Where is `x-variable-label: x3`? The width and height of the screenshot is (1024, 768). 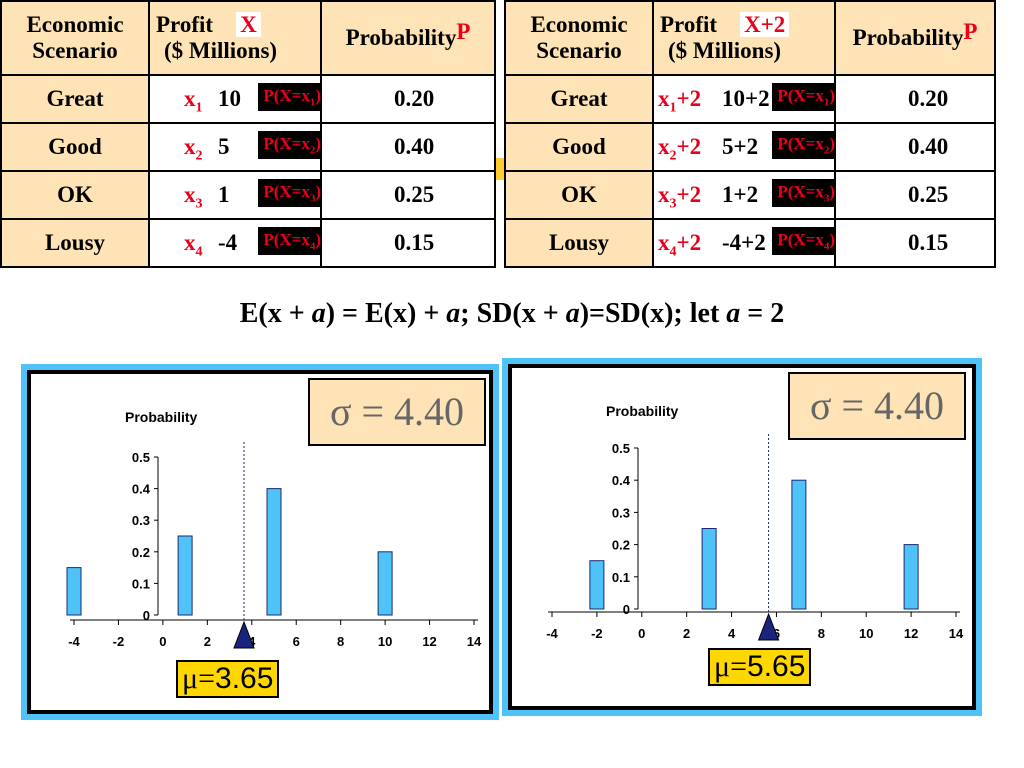 x-variable-label: x3 is located at coordinates (193, 197).